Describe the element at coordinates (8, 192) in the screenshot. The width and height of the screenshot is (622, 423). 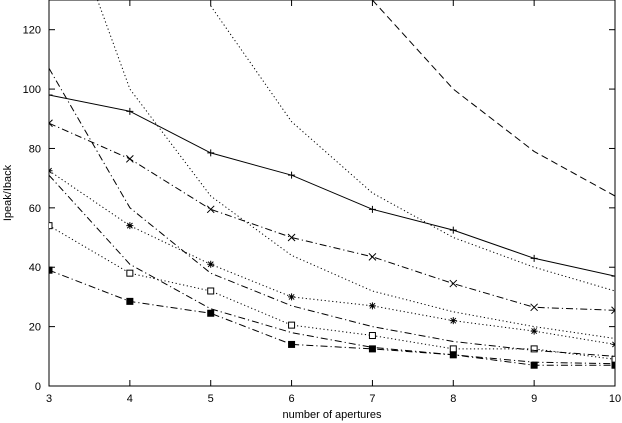
I see `y-axis-label: Ipeak/Iback` at that location.